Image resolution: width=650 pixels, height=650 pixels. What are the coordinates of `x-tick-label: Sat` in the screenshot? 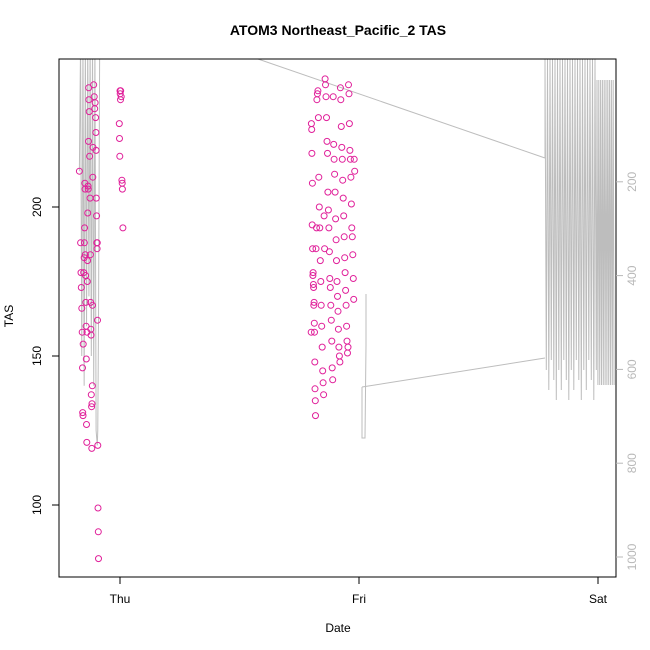 It's located at (598, 599).